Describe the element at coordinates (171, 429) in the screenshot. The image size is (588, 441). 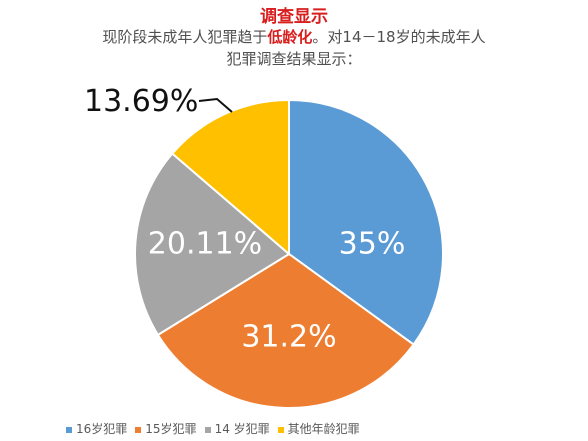
I see `legend-label: 15岁犯罪` at that location.